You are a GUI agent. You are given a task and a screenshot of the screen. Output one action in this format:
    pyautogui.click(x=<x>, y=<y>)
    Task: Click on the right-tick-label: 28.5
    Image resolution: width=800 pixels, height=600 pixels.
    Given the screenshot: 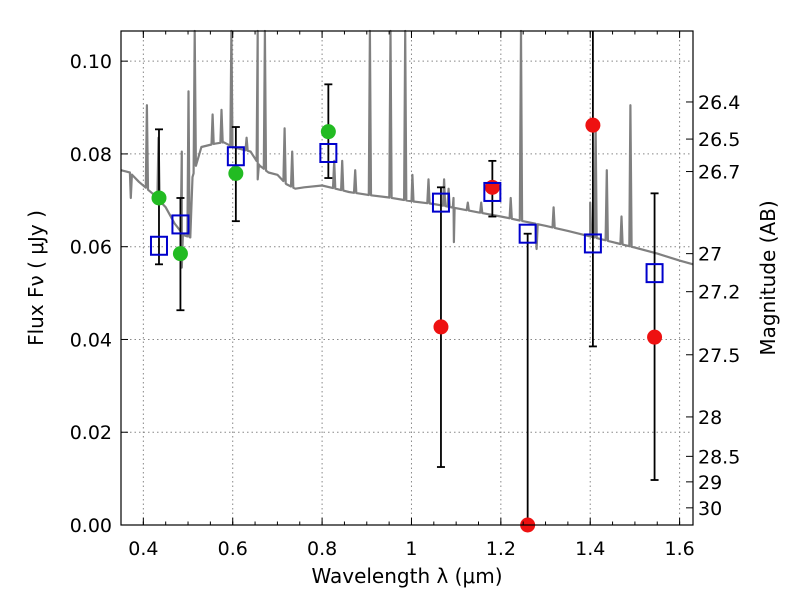 What is the action you would take?
    pyautogui.click(x=719, y=457)
    